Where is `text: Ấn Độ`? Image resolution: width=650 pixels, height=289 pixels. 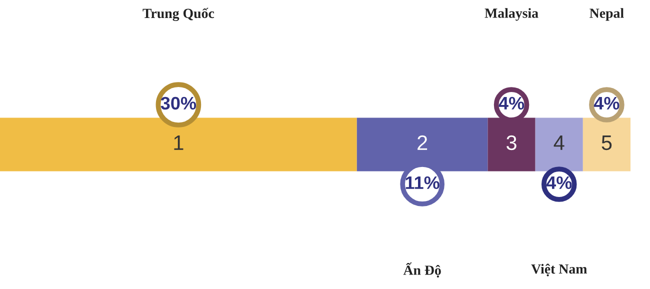 text: Ấn Độ is located at coordinates (422, 270).